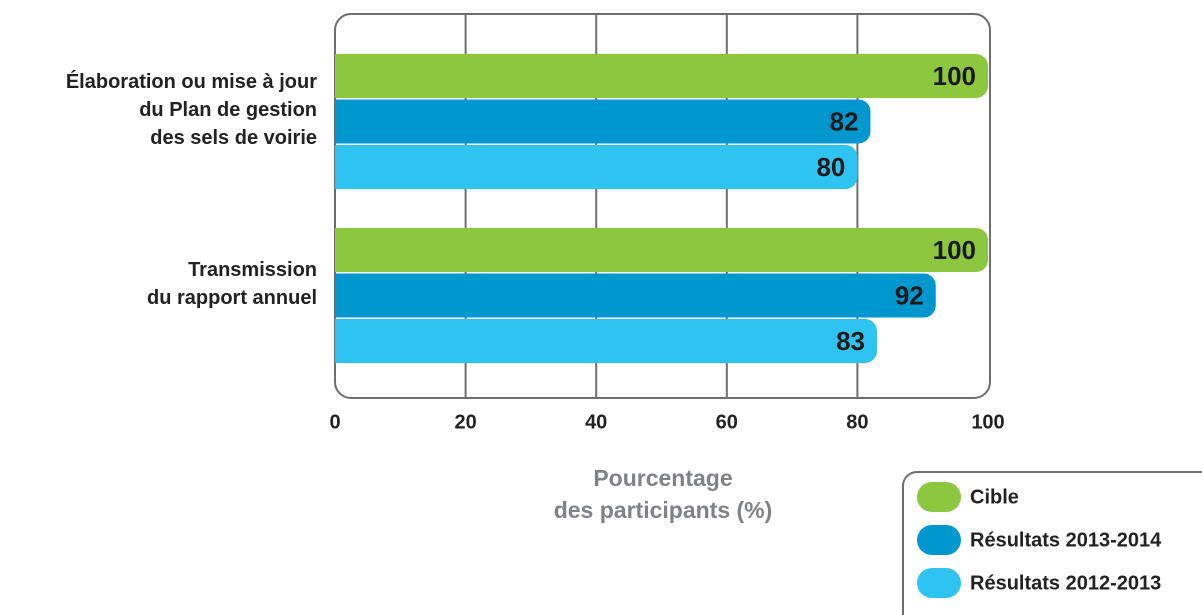 This screenshot has width=1202, height=615. I want to click on data-label: 92, so click(909, 295).